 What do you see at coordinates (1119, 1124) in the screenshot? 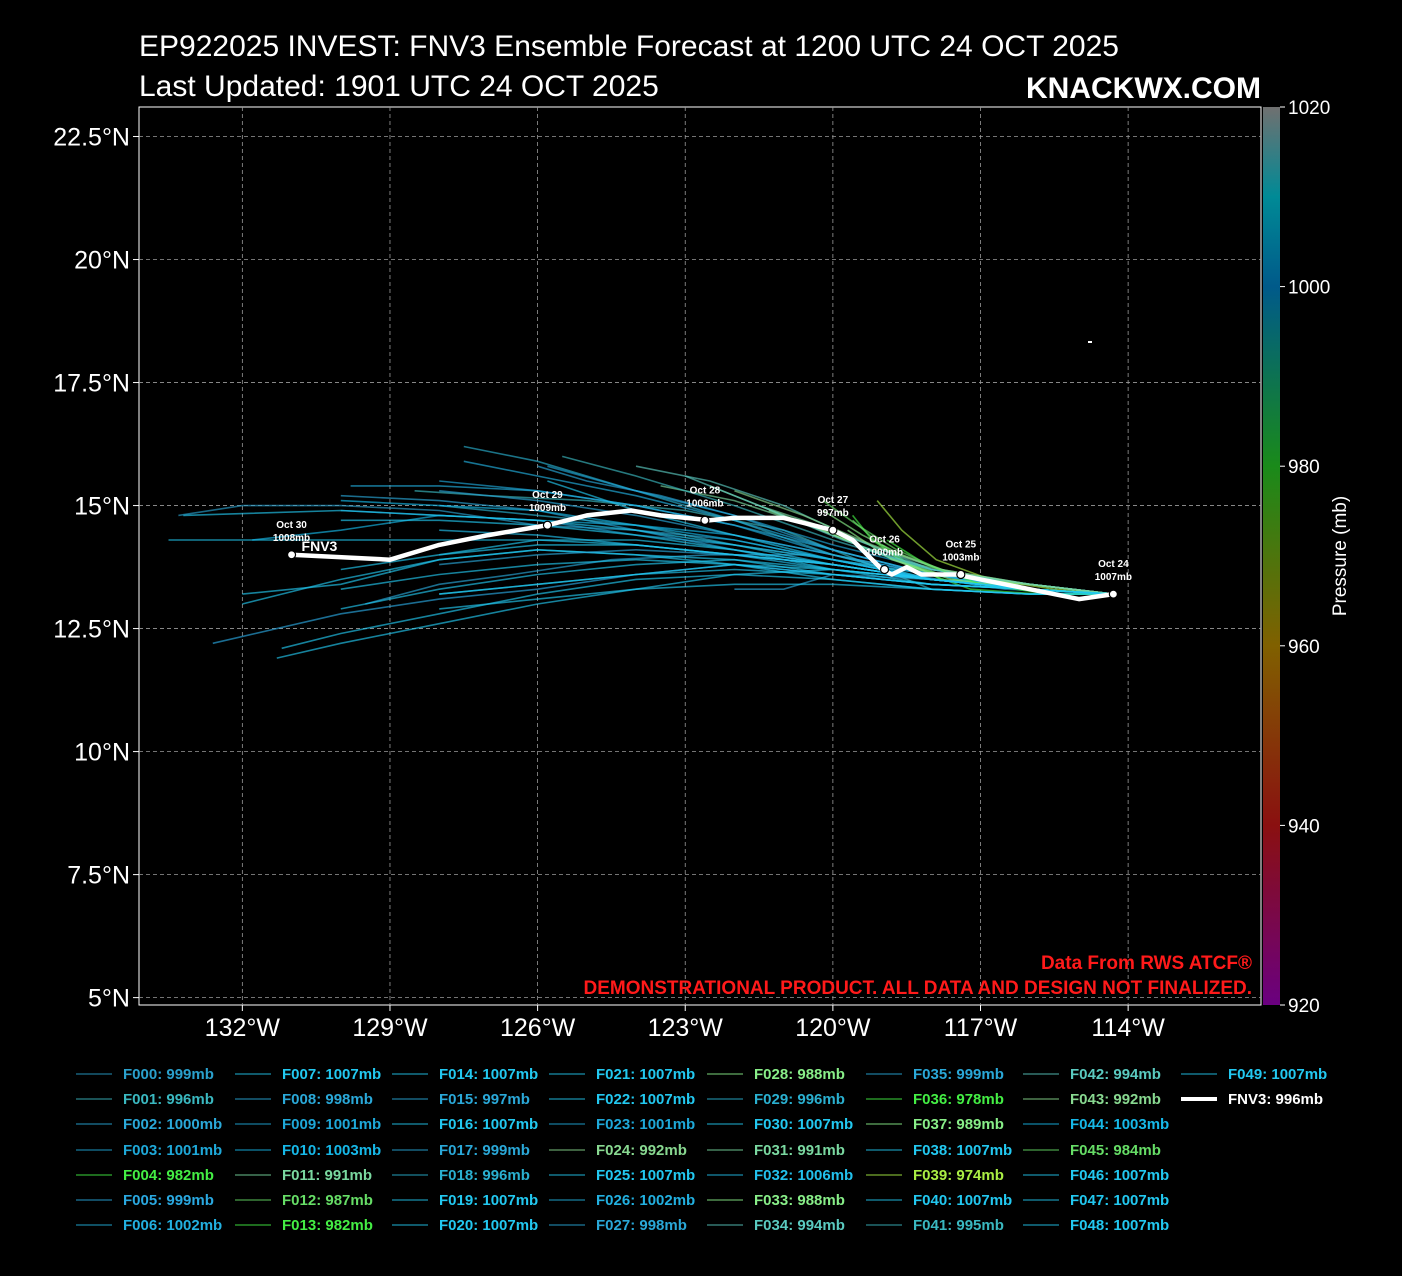
I see `legend-entry: F044: 1003mb` at bounding box center [1119, 1124].